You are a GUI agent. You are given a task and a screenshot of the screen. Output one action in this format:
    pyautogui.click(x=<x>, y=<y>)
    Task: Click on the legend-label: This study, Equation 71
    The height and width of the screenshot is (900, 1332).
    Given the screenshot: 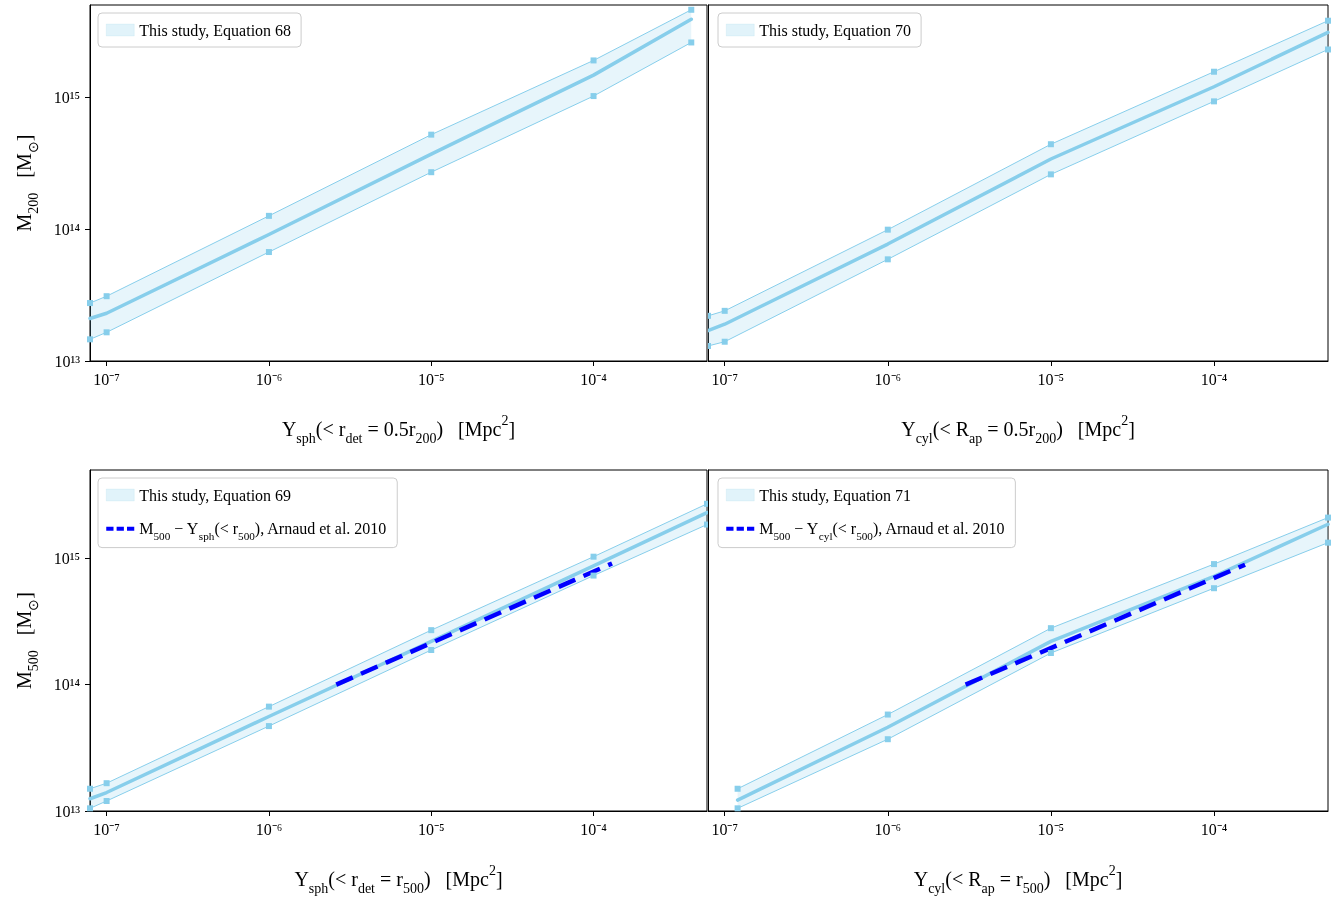 What is the action you would take?
    pyautogui.click(x=835, y=495)
    